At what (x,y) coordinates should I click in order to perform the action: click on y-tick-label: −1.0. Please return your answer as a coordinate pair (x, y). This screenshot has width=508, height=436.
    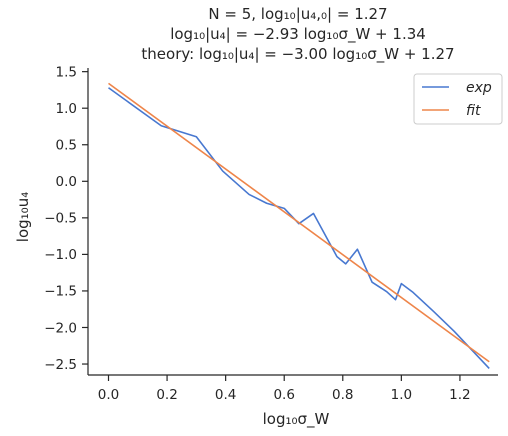
    Looking at the image, I should click on (60, 255).